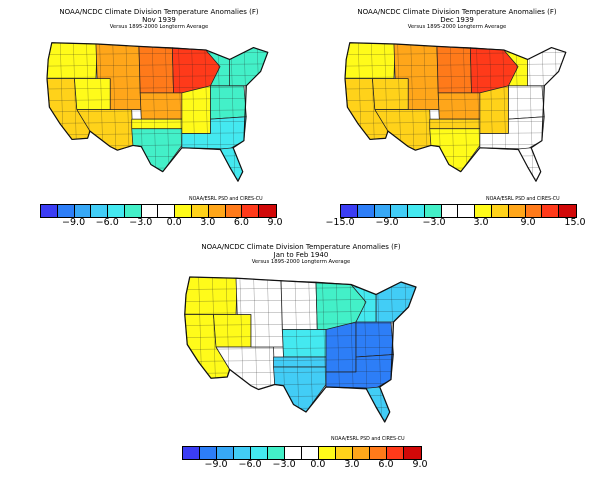 Image resolution: width=604 pixels, height=478 pixels. I want to click on color-scale-tick-label: −15.0, so click(340, 222).